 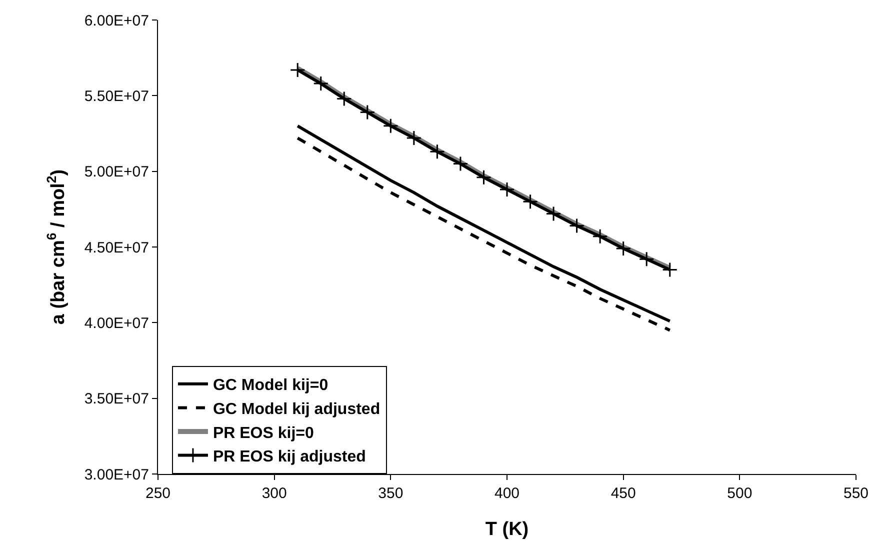 I want to click on y-tick-label: 3.50E+07, so click(x=116, y=399).